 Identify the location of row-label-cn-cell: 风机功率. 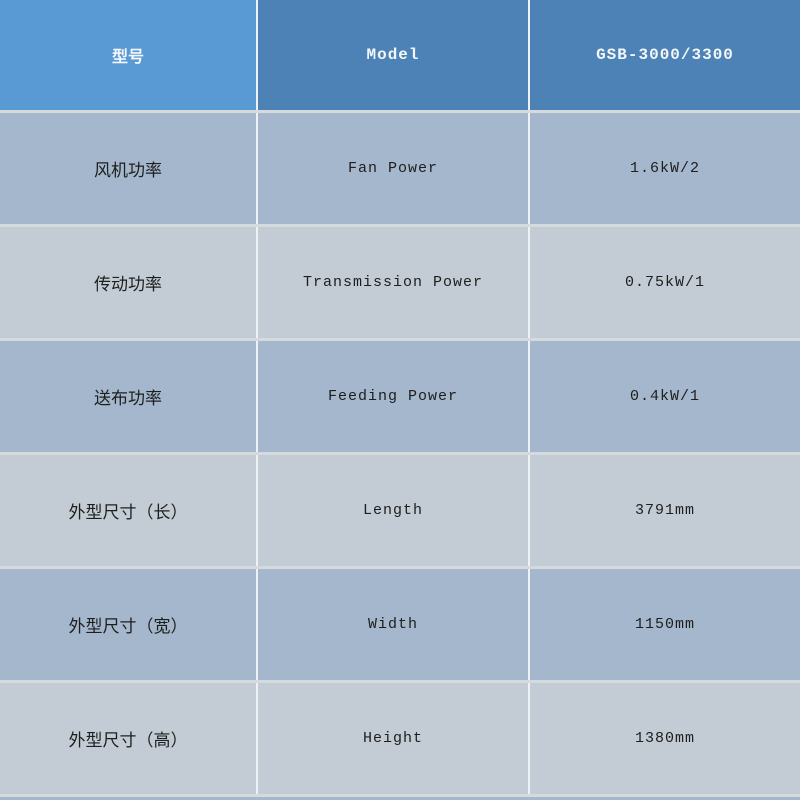
(129, 168).